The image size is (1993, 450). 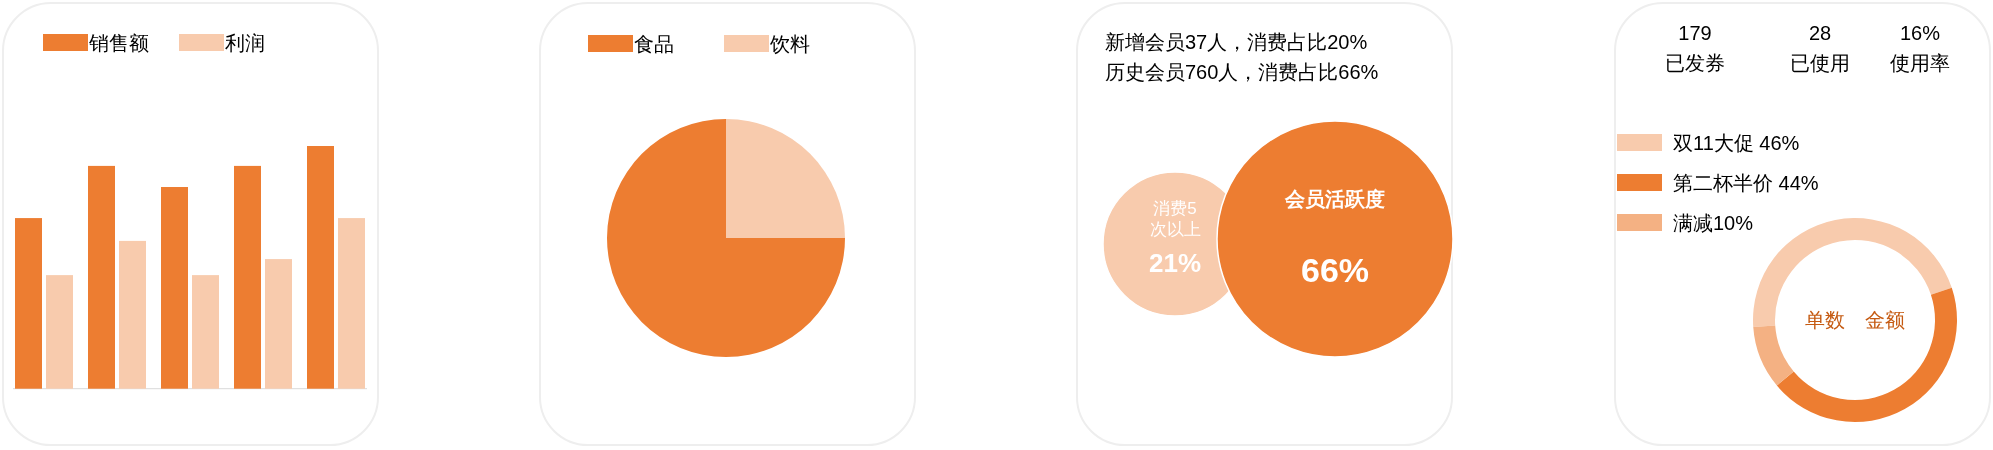 What do you see at coordinates (118, 43) in the screenshot?
I see `legend-label: 销售额` at bounding box center [118, 43].